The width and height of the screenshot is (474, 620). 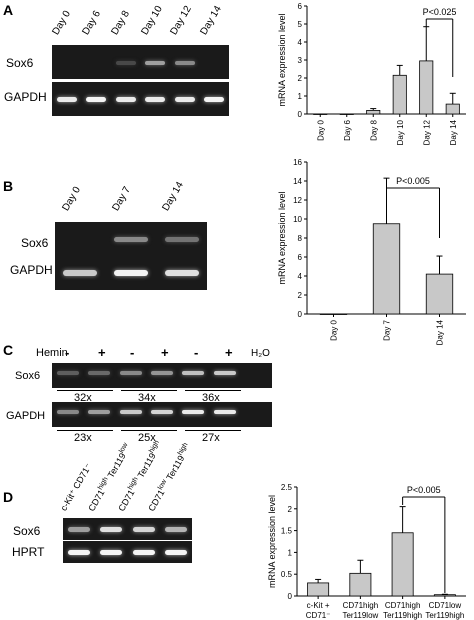 What do you see at coordinates (83, 398) in the screenshot?
I see `cycle-label: 32x` at bounding box center [83, 398].